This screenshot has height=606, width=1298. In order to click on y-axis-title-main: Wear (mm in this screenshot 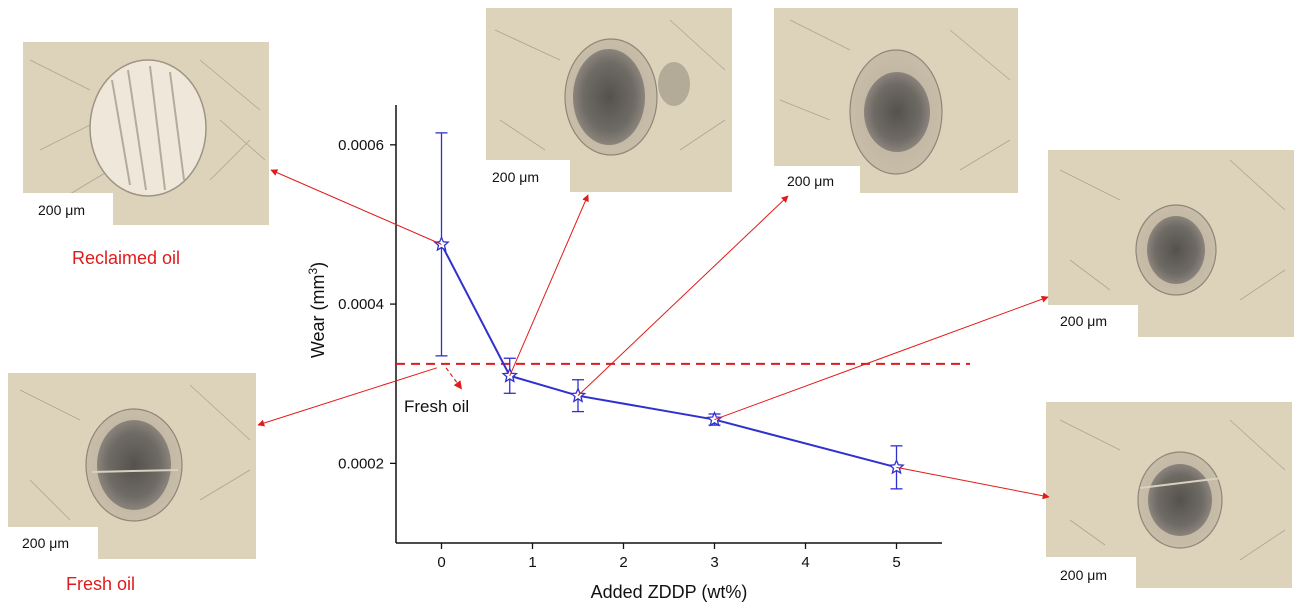, I will do `click(318, 317)`.